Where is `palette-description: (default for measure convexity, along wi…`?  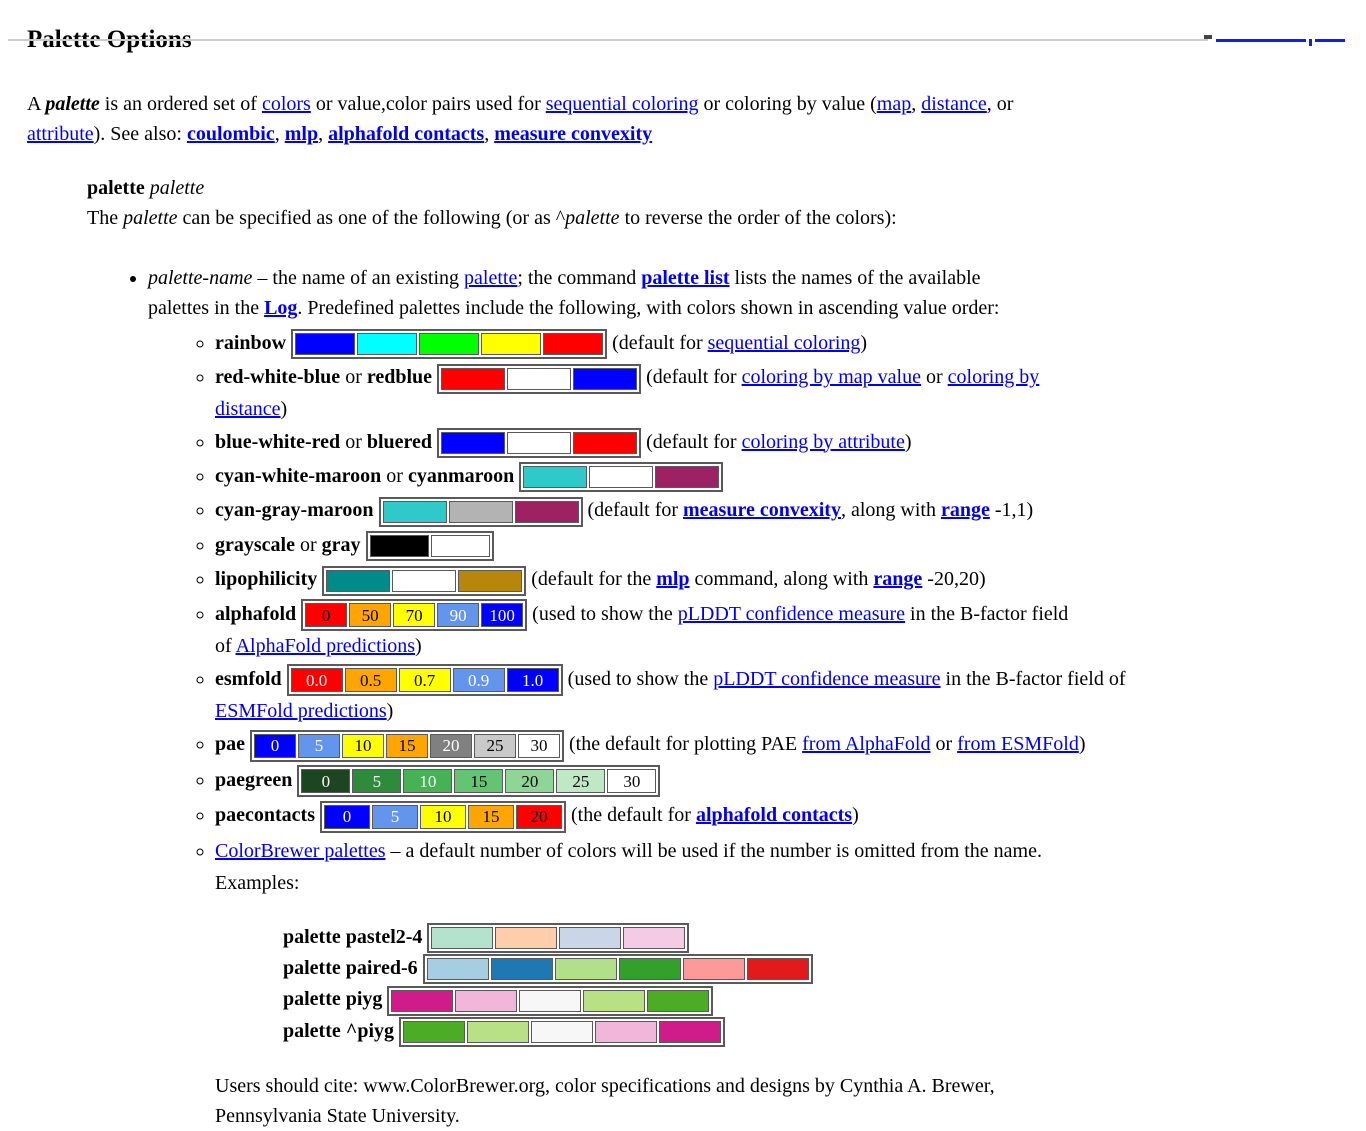 palette-description: (default for measure convexity, along wi… is located at coordinates (811, 510).